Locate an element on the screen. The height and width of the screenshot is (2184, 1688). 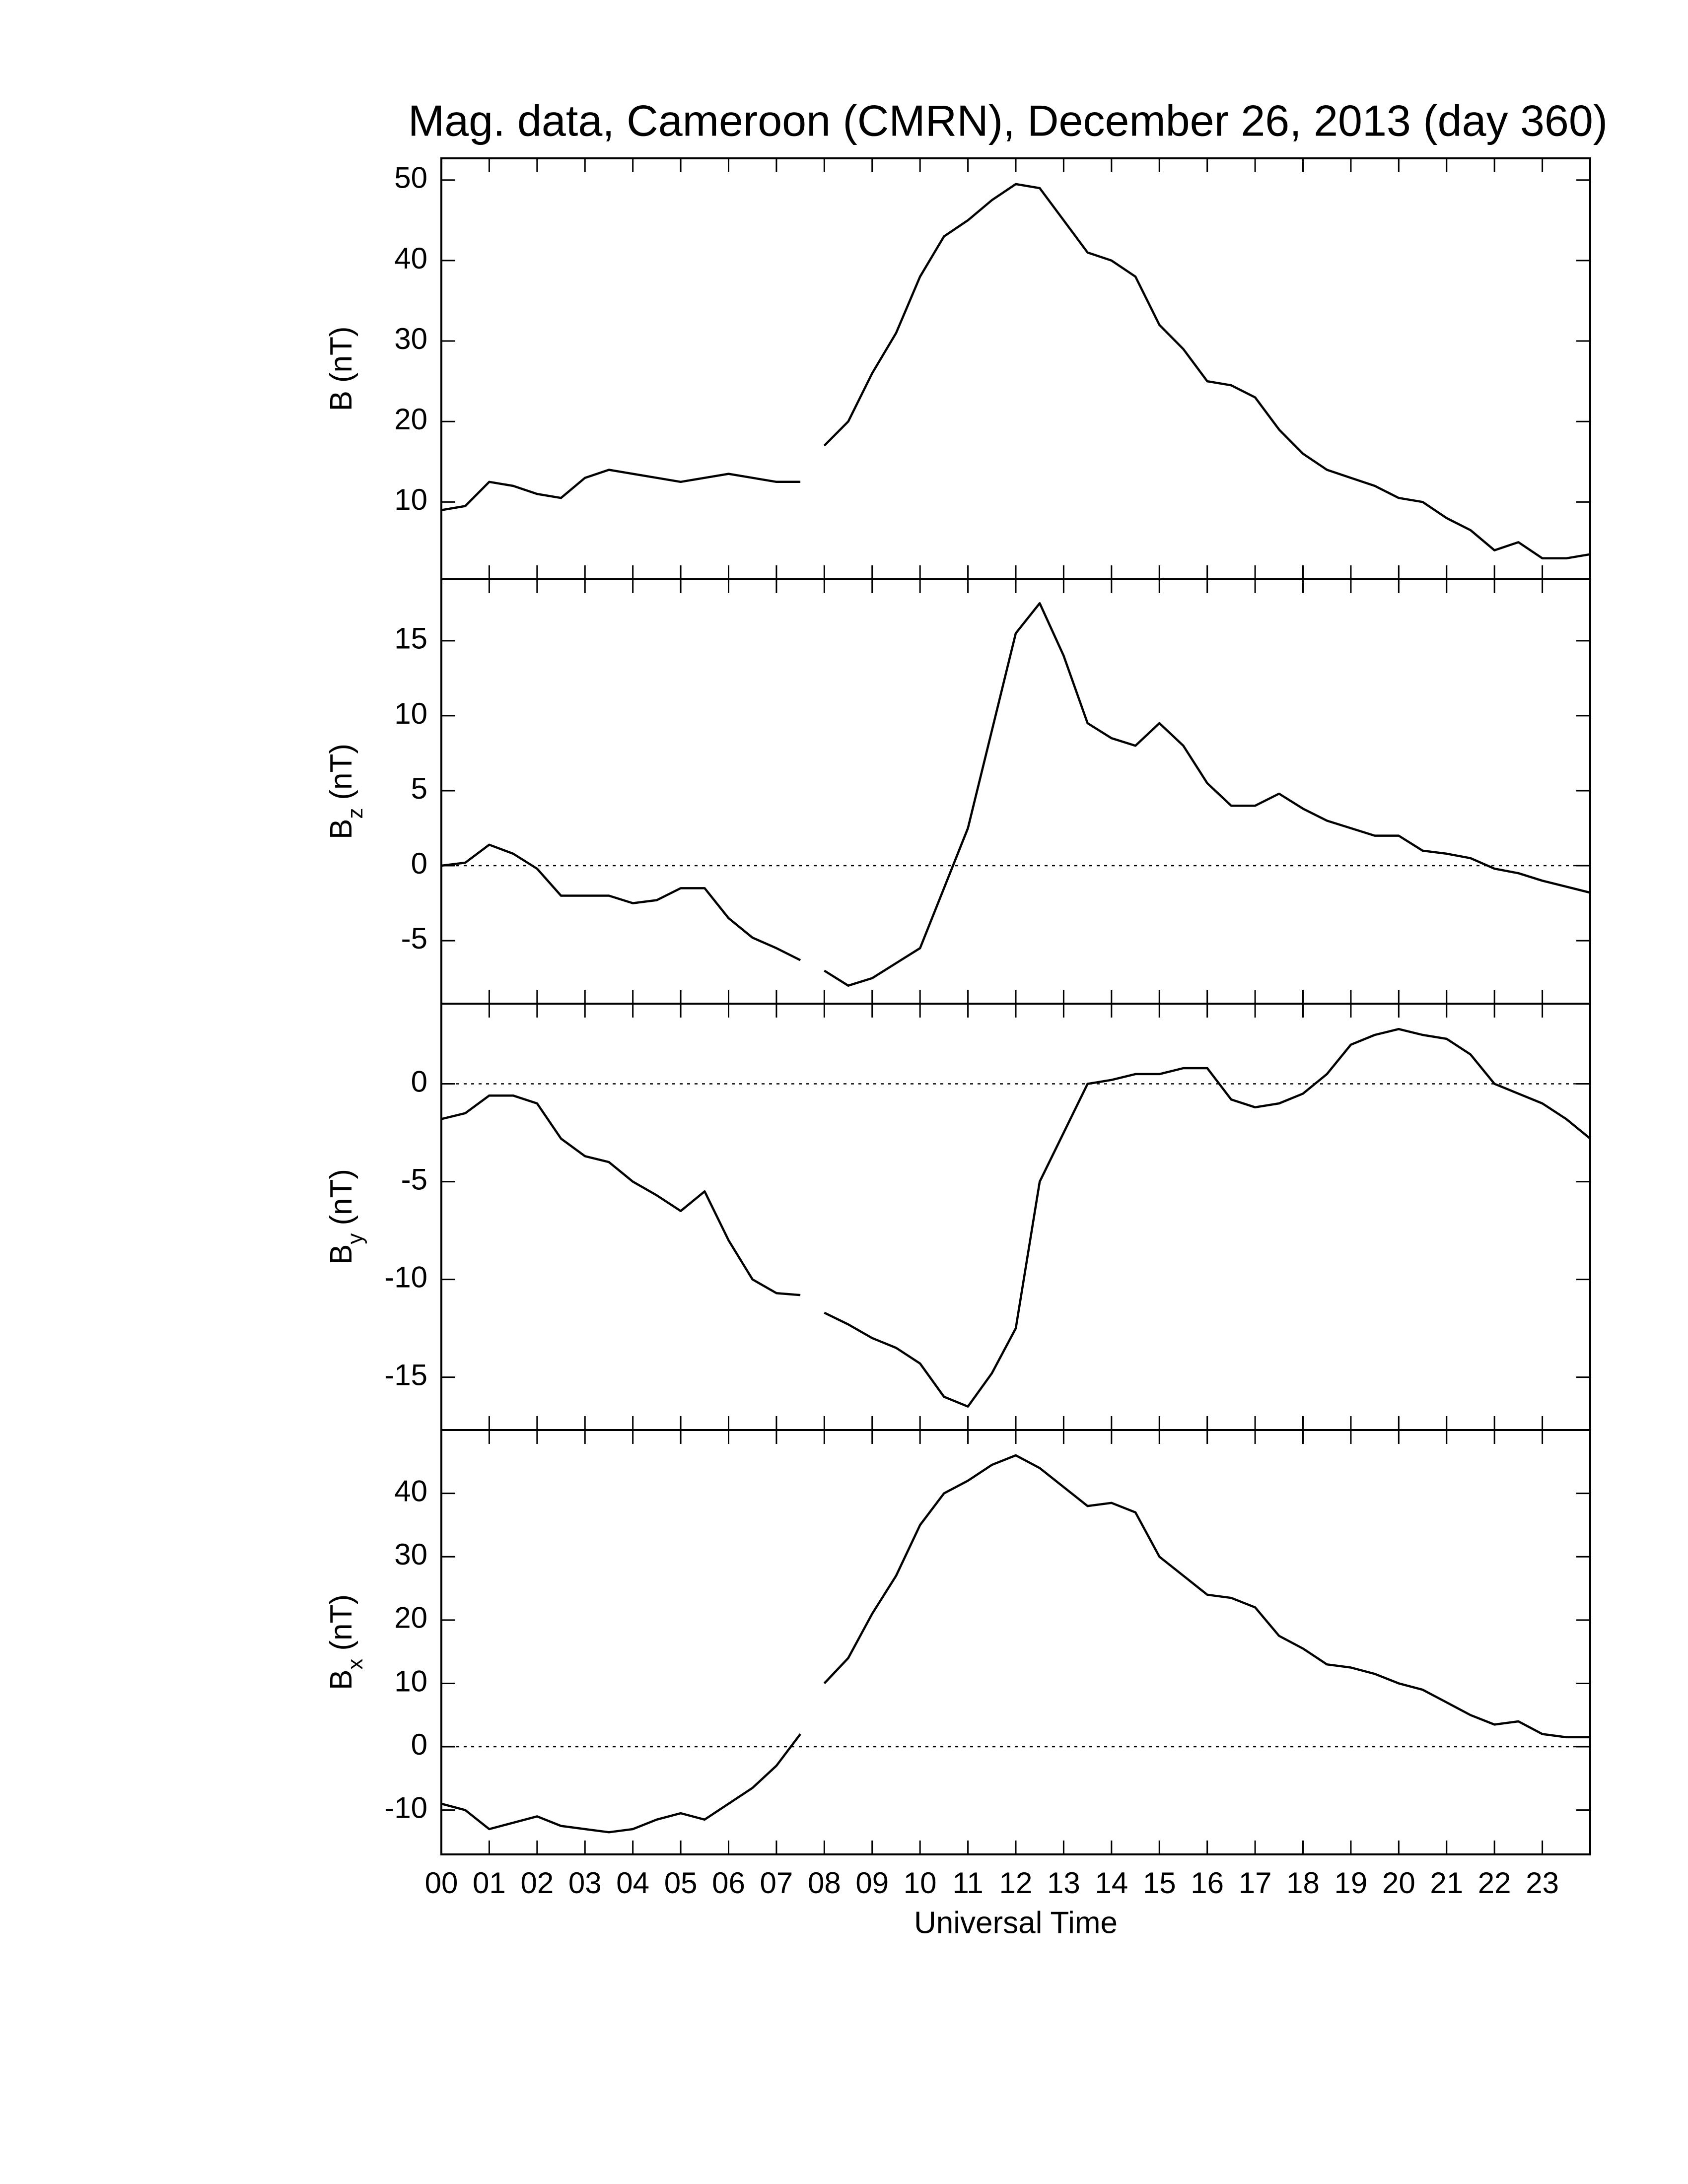
y-axis-label-subscript: x is located at coordinates (355, 1664).